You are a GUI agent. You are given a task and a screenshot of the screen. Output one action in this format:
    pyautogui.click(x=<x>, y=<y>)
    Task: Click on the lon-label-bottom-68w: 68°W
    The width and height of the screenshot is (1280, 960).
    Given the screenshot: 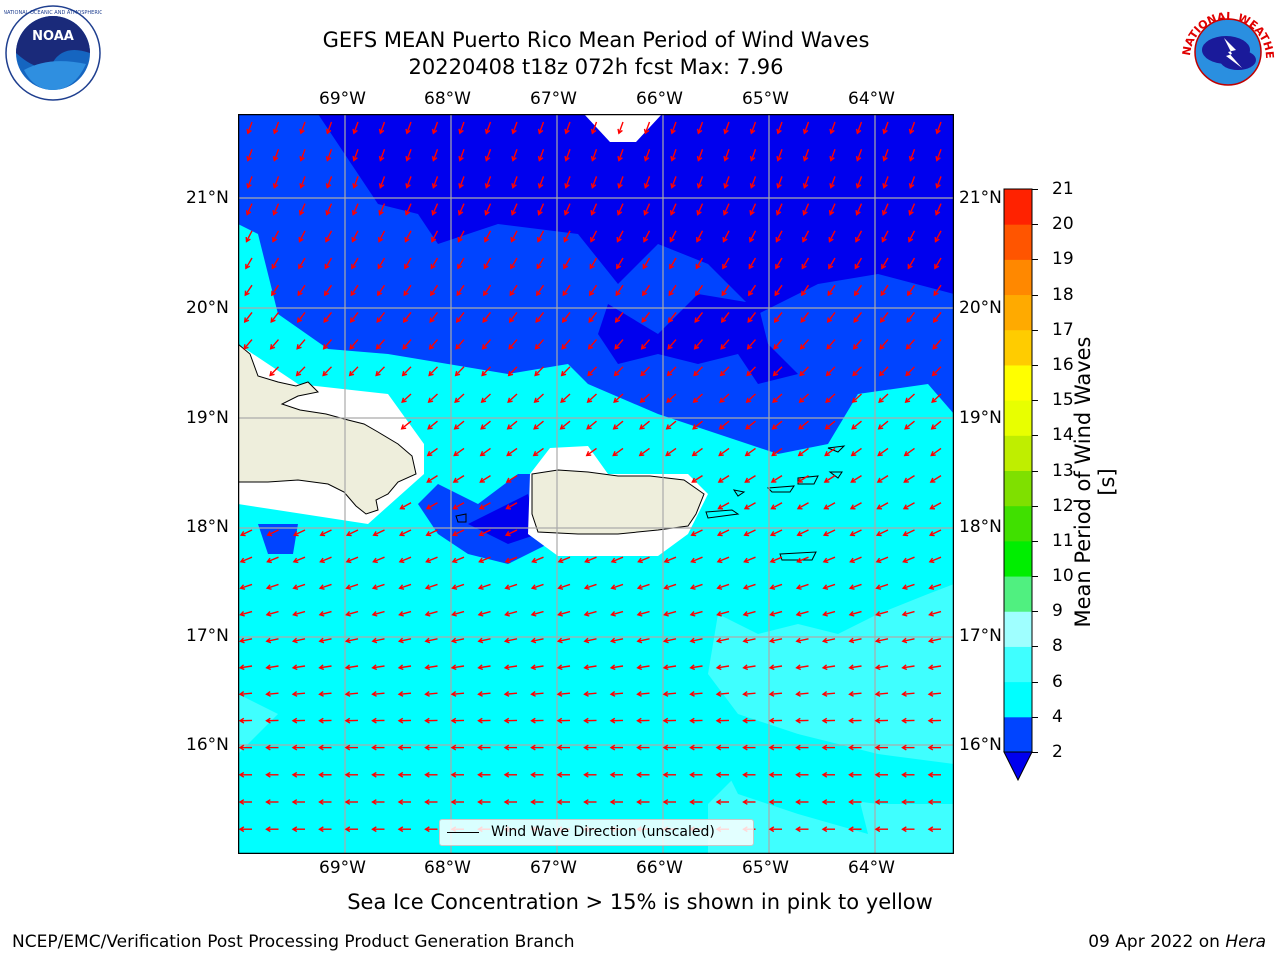 What is the action you would take?
    pyautogui.click(x=447, y=868)
    